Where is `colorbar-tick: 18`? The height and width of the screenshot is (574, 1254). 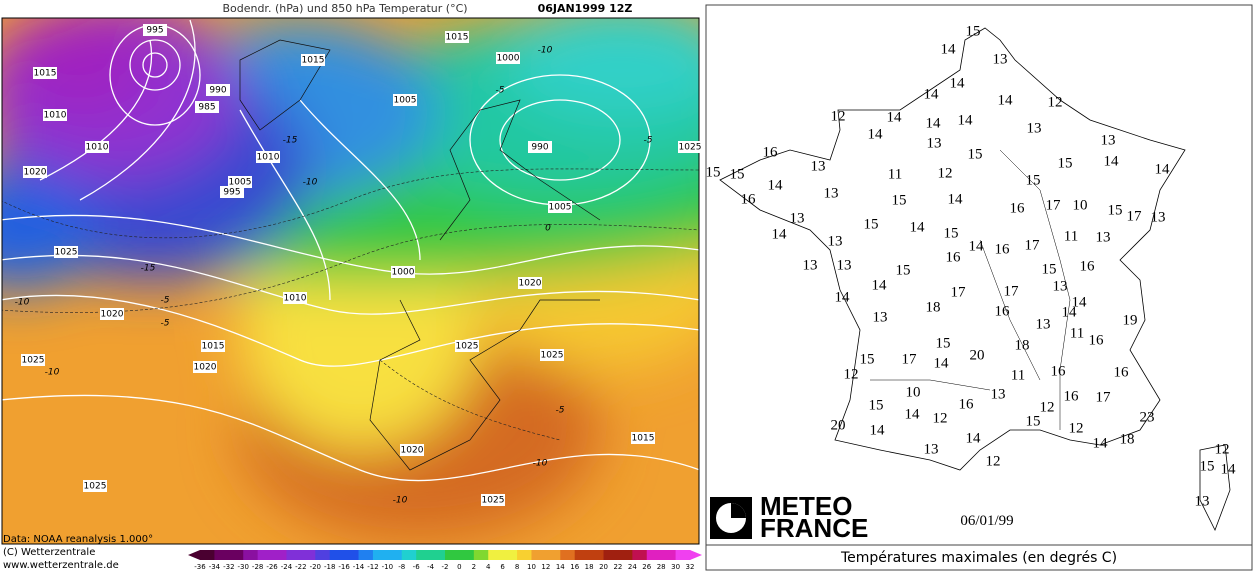 colorbar-tick: 18 is located at coordinates (589, 567).